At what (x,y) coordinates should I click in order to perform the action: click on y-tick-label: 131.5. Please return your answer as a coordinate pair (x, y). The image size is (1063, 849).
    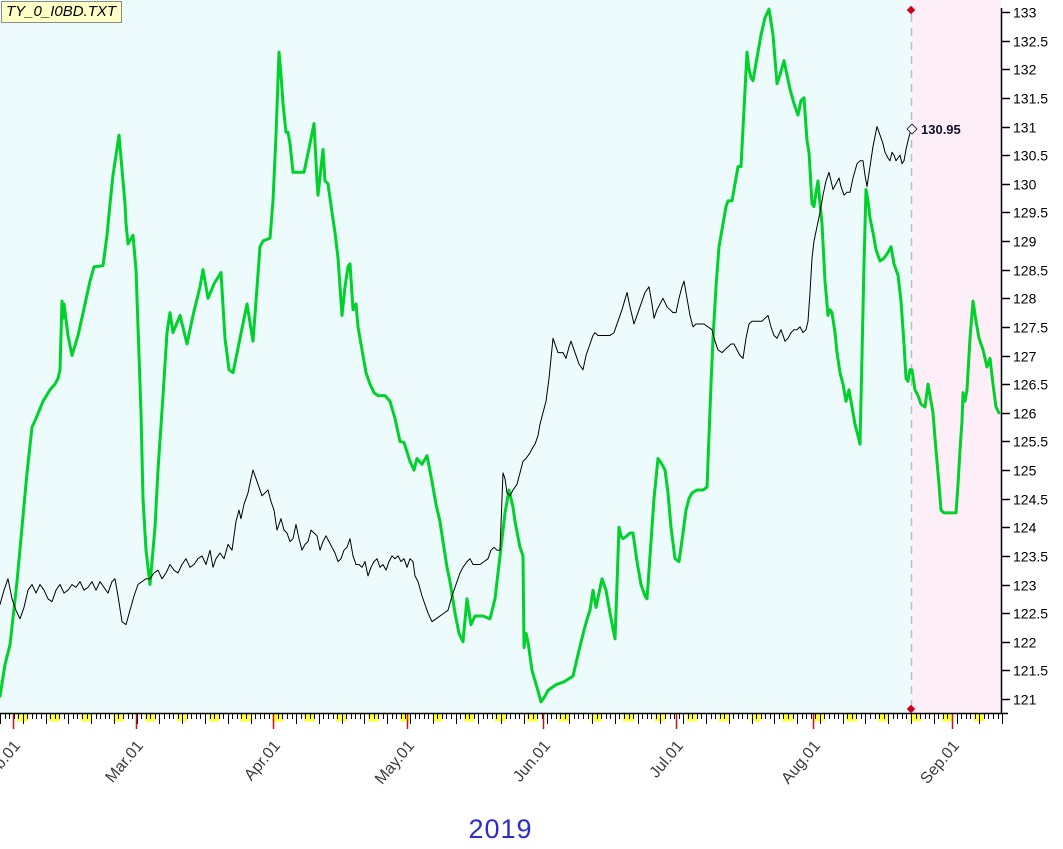
    Looking at the image, I should click on (1030, 99).